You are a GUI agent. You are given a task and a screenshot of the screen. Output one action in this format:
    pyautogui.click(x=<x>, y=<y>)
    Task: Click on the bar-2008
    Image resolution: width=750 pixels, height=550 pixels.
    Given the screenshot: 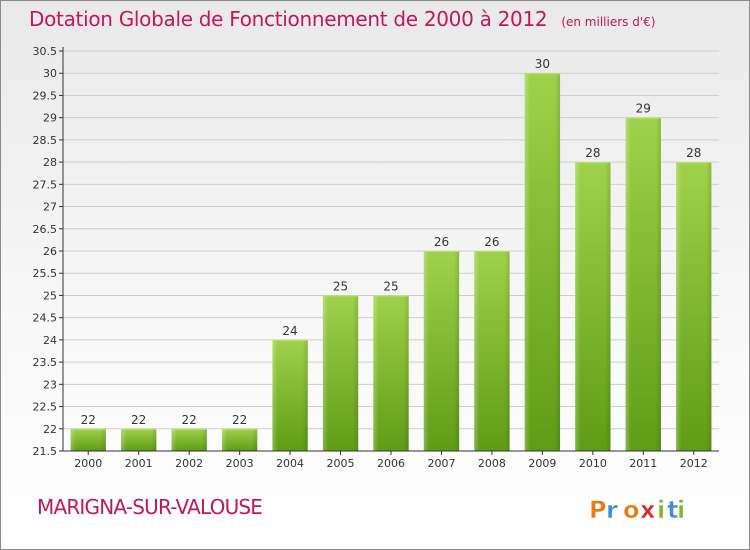 What is the action you would take?
    pyautogui.click(x=492, y=351)
    